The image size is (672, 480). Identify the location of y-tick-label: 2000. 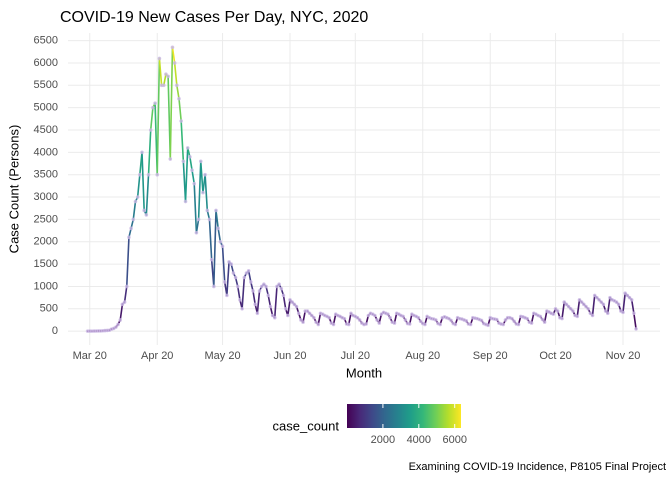
(46, 242).